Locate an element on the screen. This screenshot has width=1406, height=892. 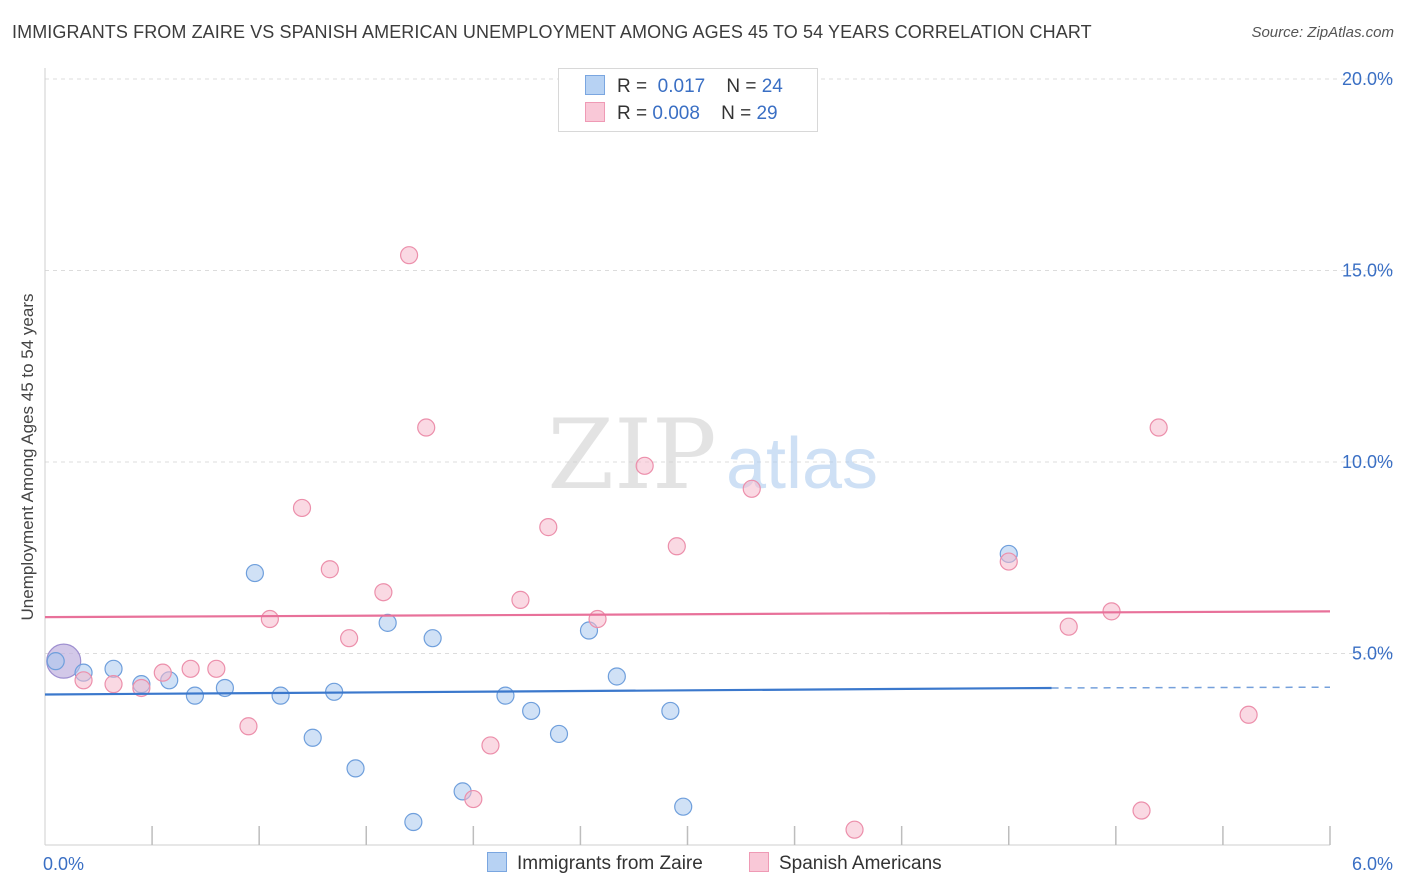
legend-row-spanish: R = 0.008 N = 29 is located at coordinates (681, 115).